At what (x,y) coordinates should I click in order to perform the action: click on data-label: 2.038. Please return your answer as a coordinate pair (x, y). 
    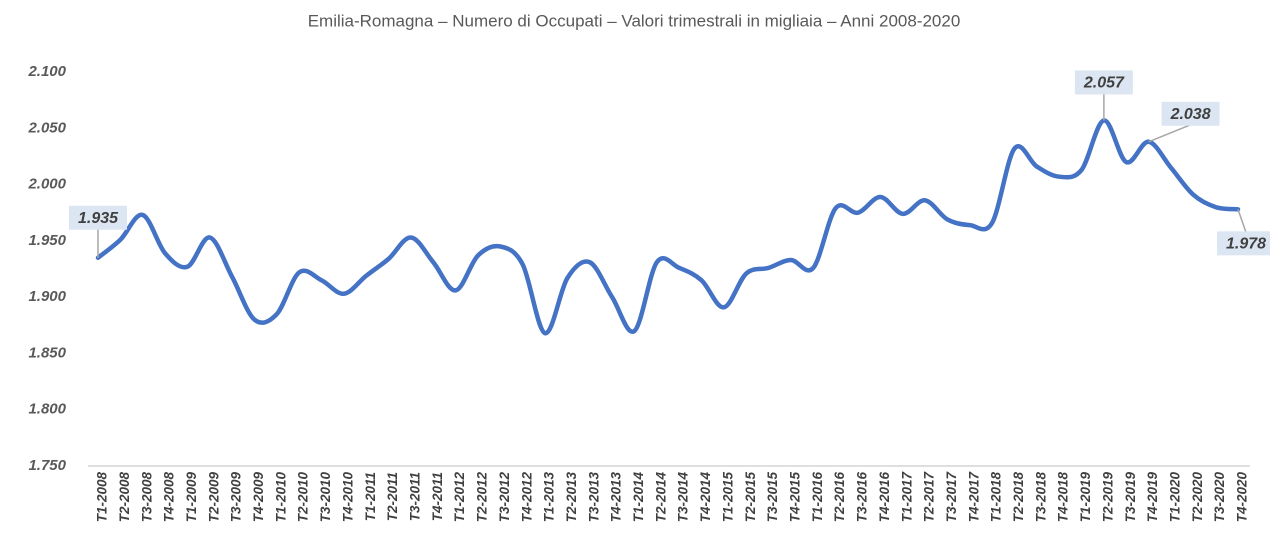
    Looking at the image, I should click on (1190, 114).